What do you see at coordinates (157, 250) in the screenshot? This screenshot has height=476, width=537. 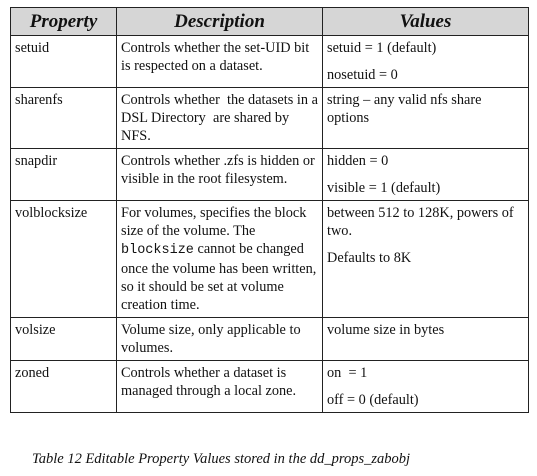 I see `code-term: blocksize` at bounding box center [157, 250].